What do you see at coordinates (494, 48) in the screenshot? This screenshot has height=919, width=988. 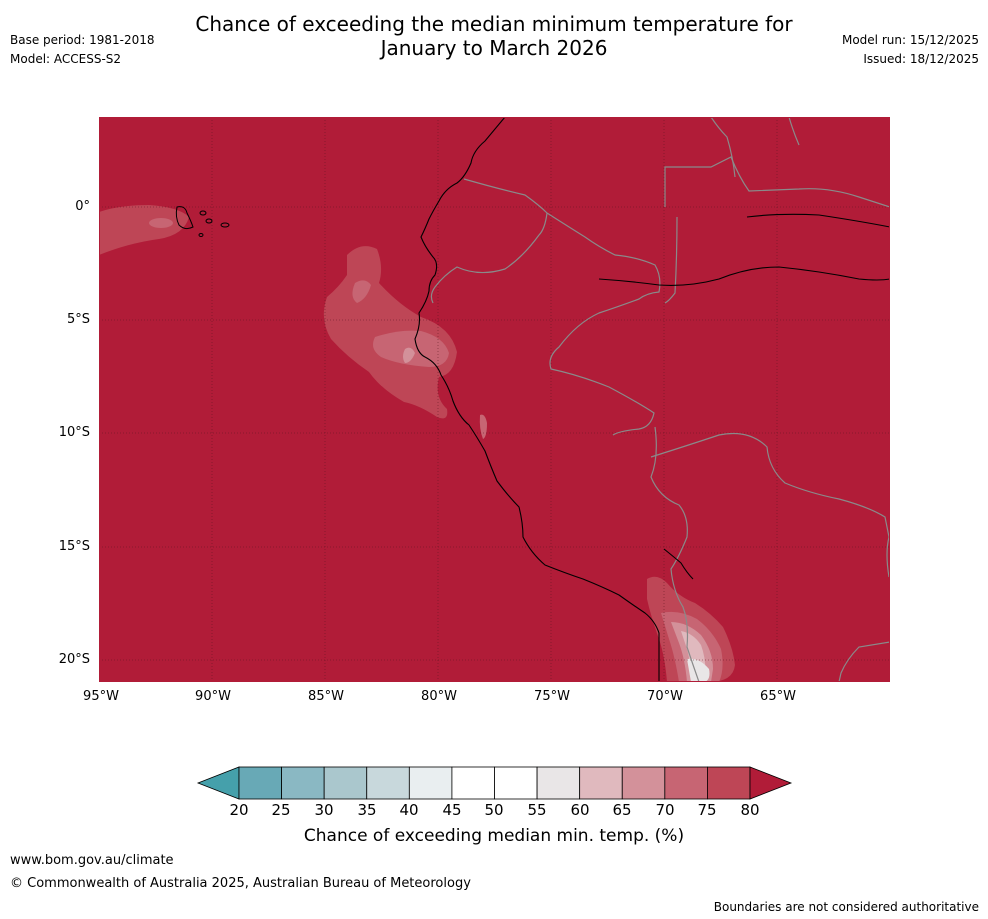 I see `title-line-2: January to March 2026` at bounding box center [494, 48].